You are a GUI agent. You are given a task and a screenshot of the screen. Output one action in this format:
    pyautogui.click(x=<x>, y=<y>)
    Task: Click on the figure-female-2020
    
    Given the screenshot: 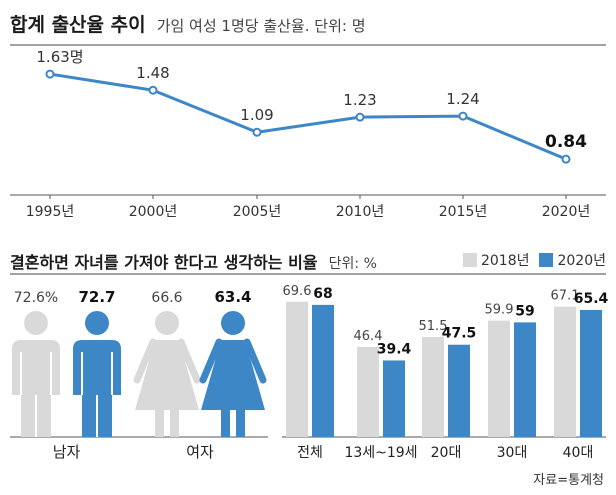 What is the action you would take?
    pyautogui.click(x=233, y=374)
    